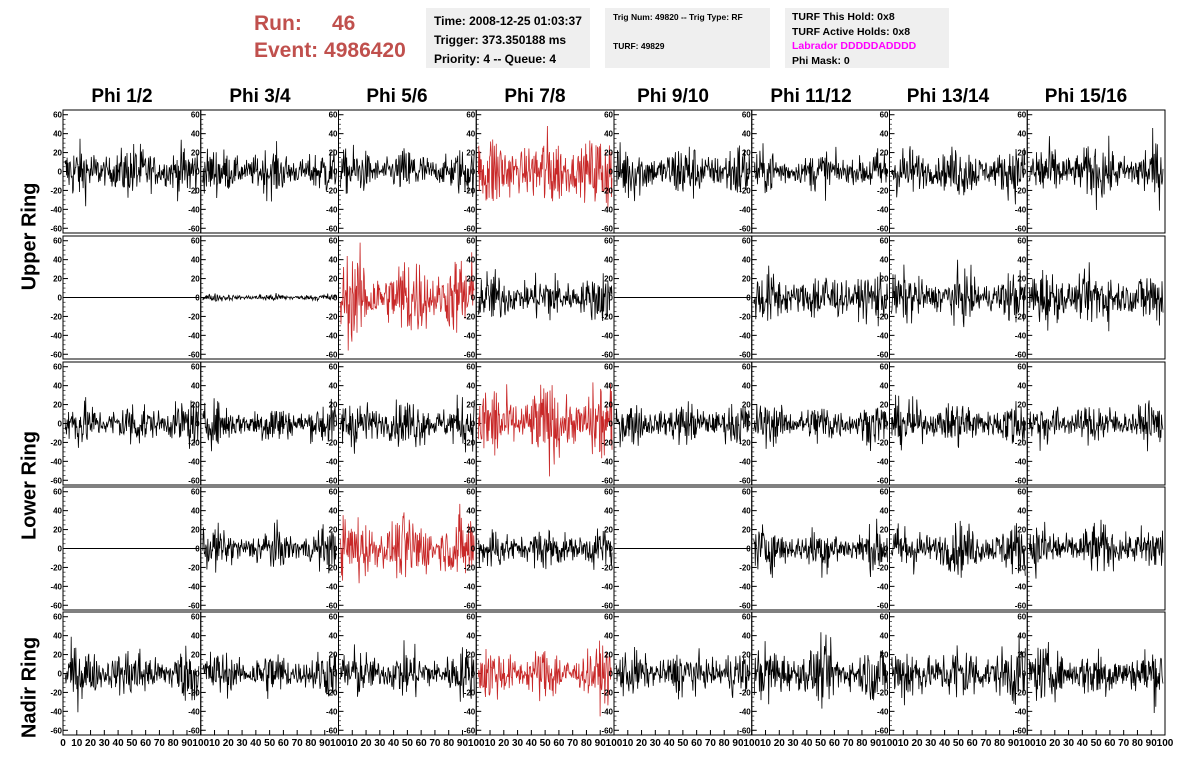 The height and width of the screenshot is (772, 1196). Describe the element at coordinates (269, 298) in the screenshot. I see `waveform-trace-r1c1` at that location.